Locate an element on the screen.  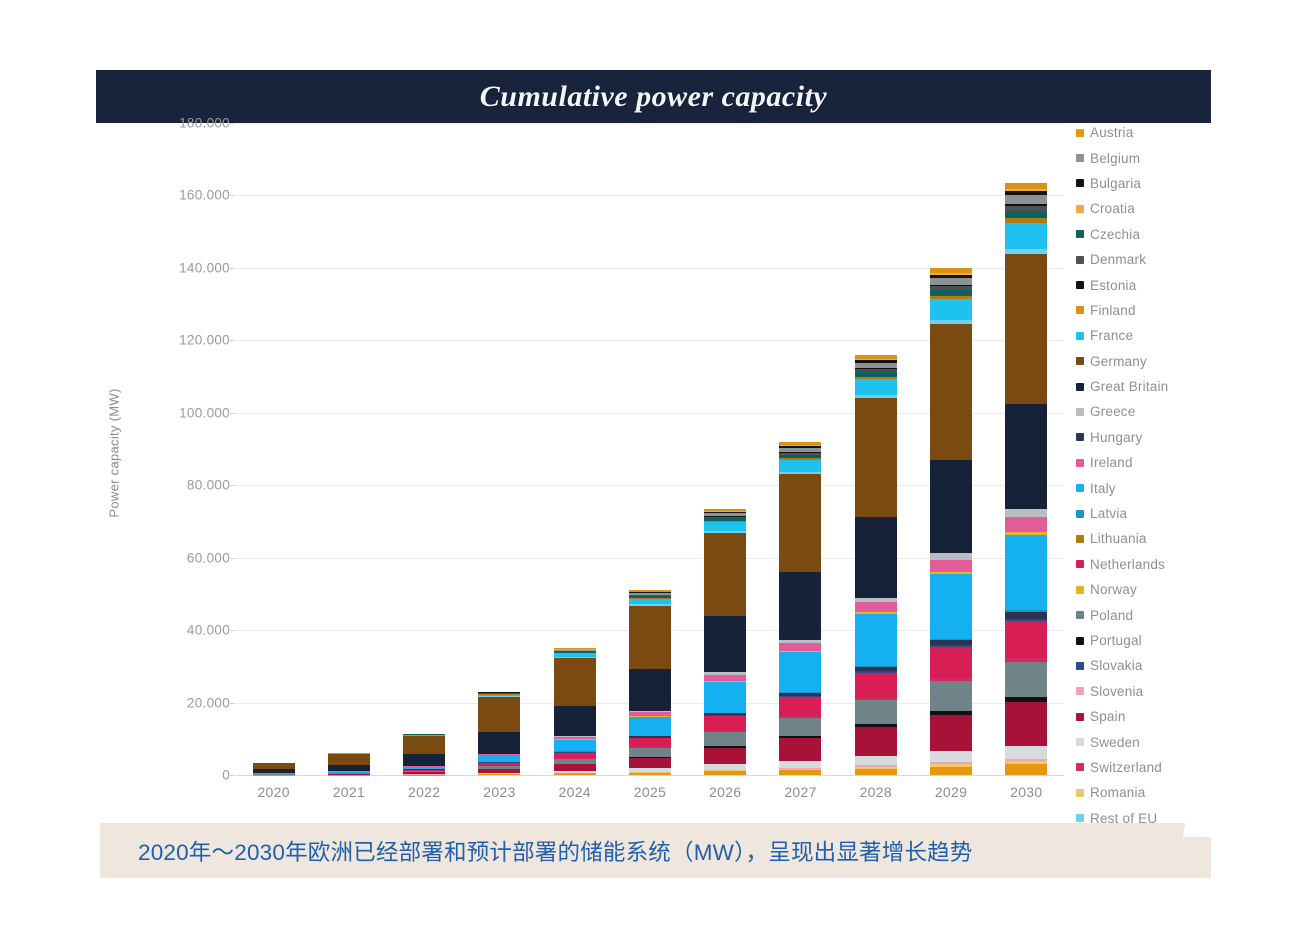
legend-item-lithuania: Lithuania is located at coordinates (1151, 538).